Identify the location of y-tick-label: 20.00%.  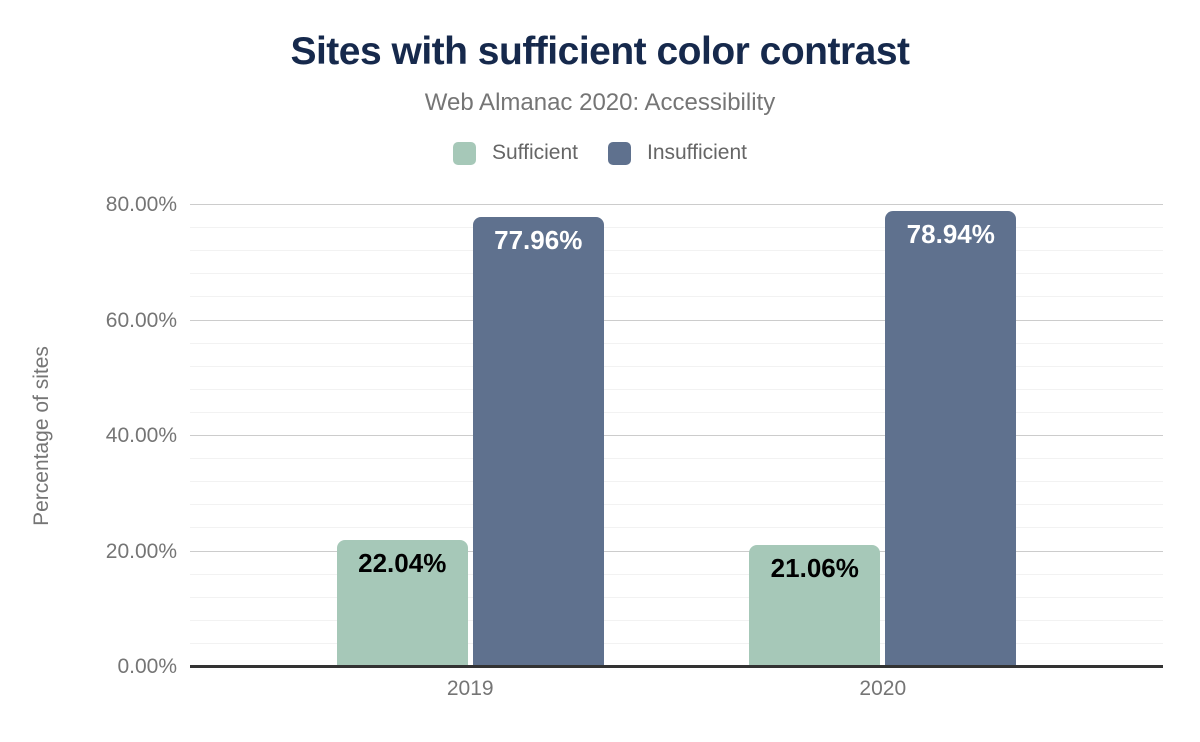
(141, 551).